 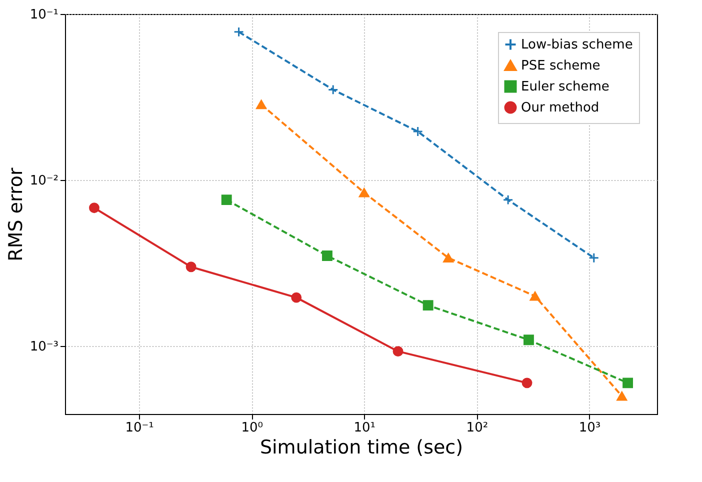 I want to click on x-tick-label: 10¹, so click(x=365, y=428).